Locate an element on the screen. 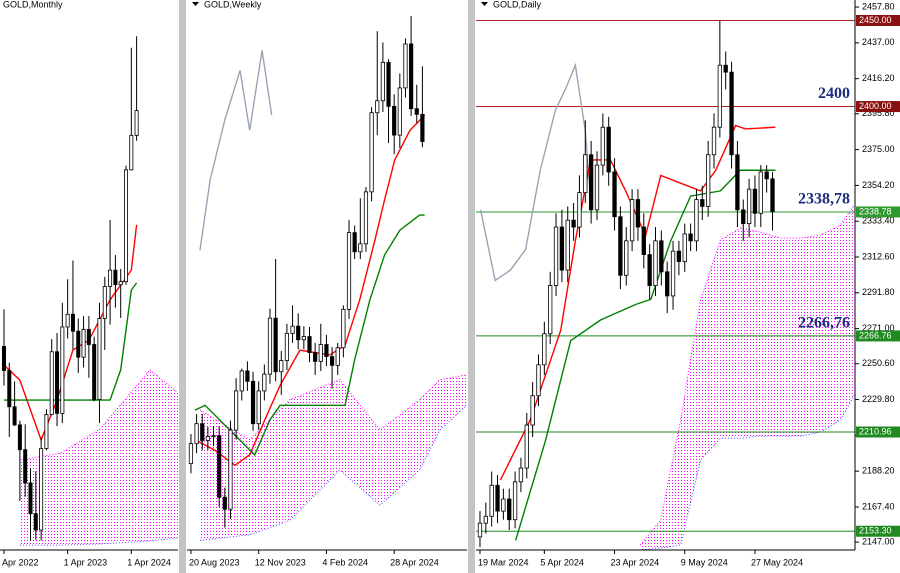 Image resolution: width=900 pixels, height=573 pixels. level-price-label: 2266.76 is located at coordinates (875, 335).